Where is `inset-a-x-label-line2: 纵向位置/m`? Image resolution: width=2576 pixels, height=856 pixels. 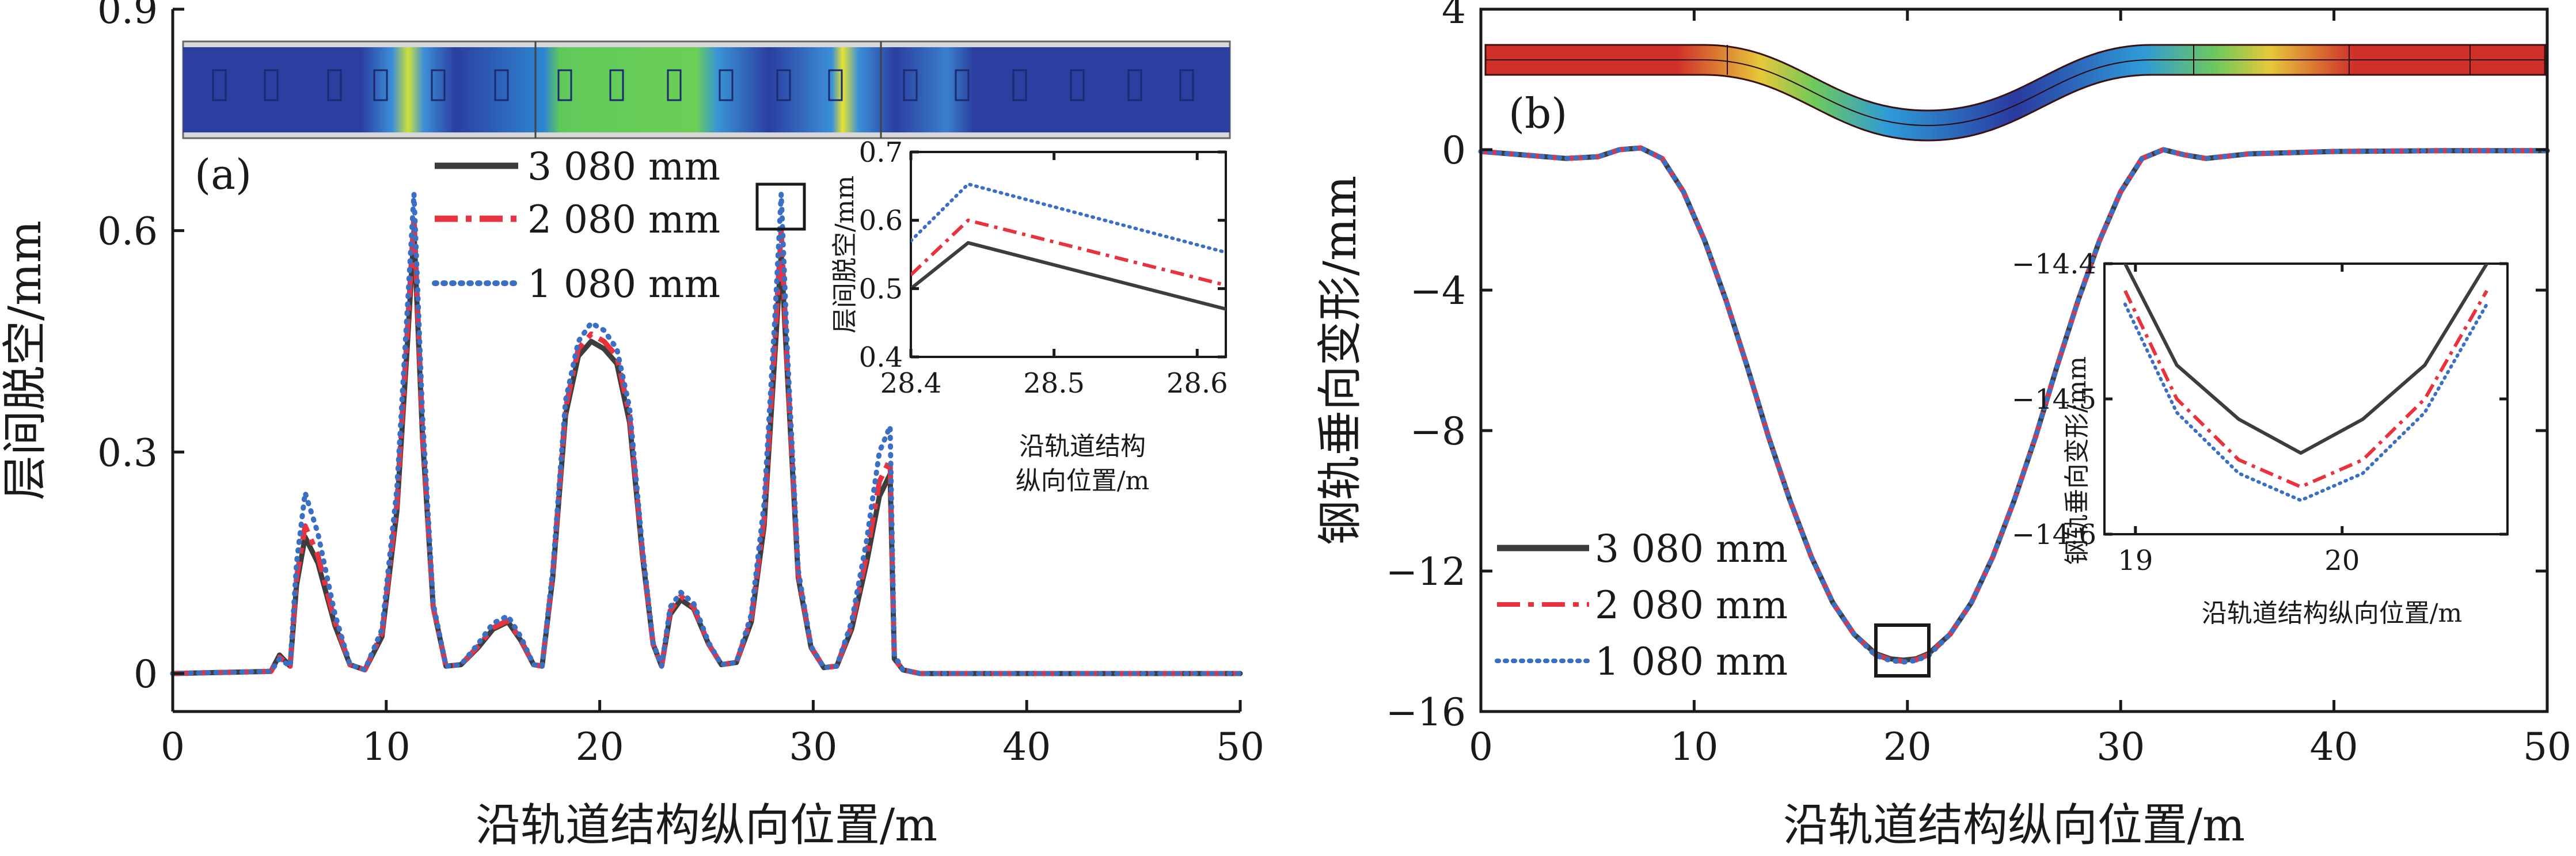
inset-a-x-label-line2: 纵向位置/m is located at coordinates (1083, 481).